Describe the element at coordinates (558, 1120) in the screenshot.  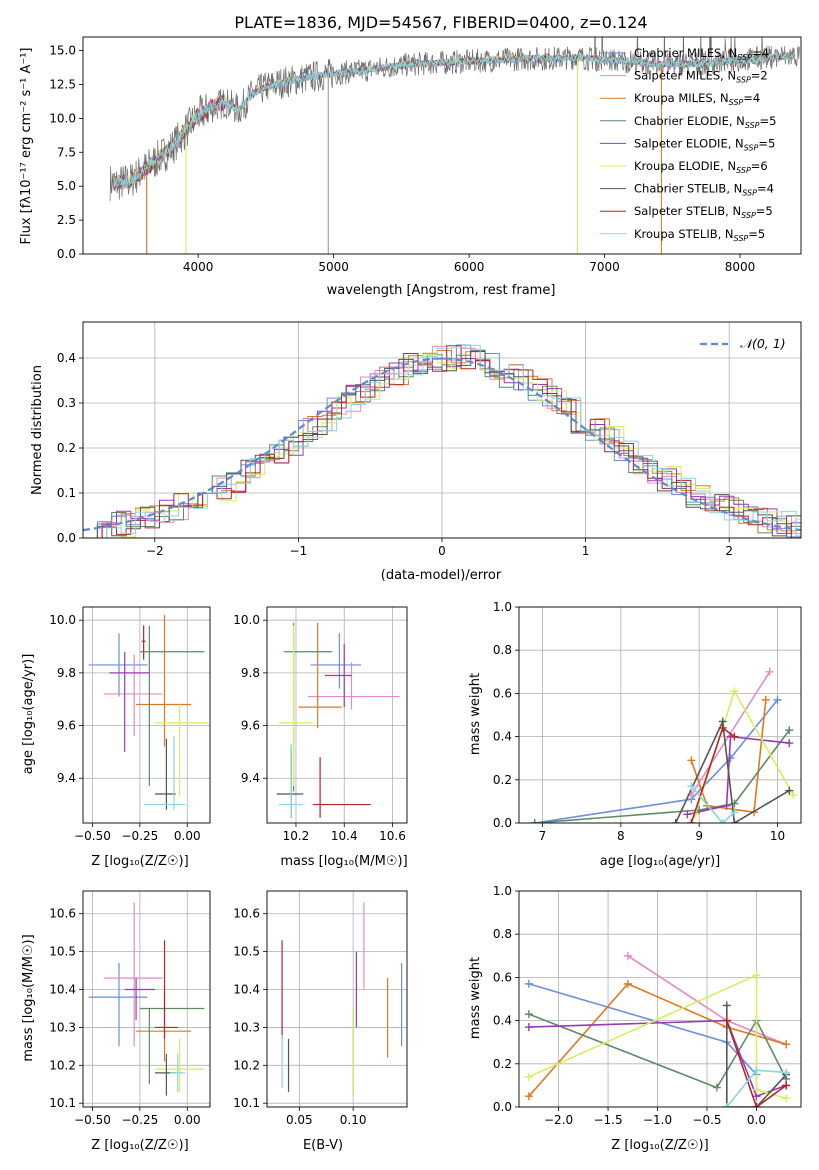
I see `x-tick-label: −2.0` at that location.